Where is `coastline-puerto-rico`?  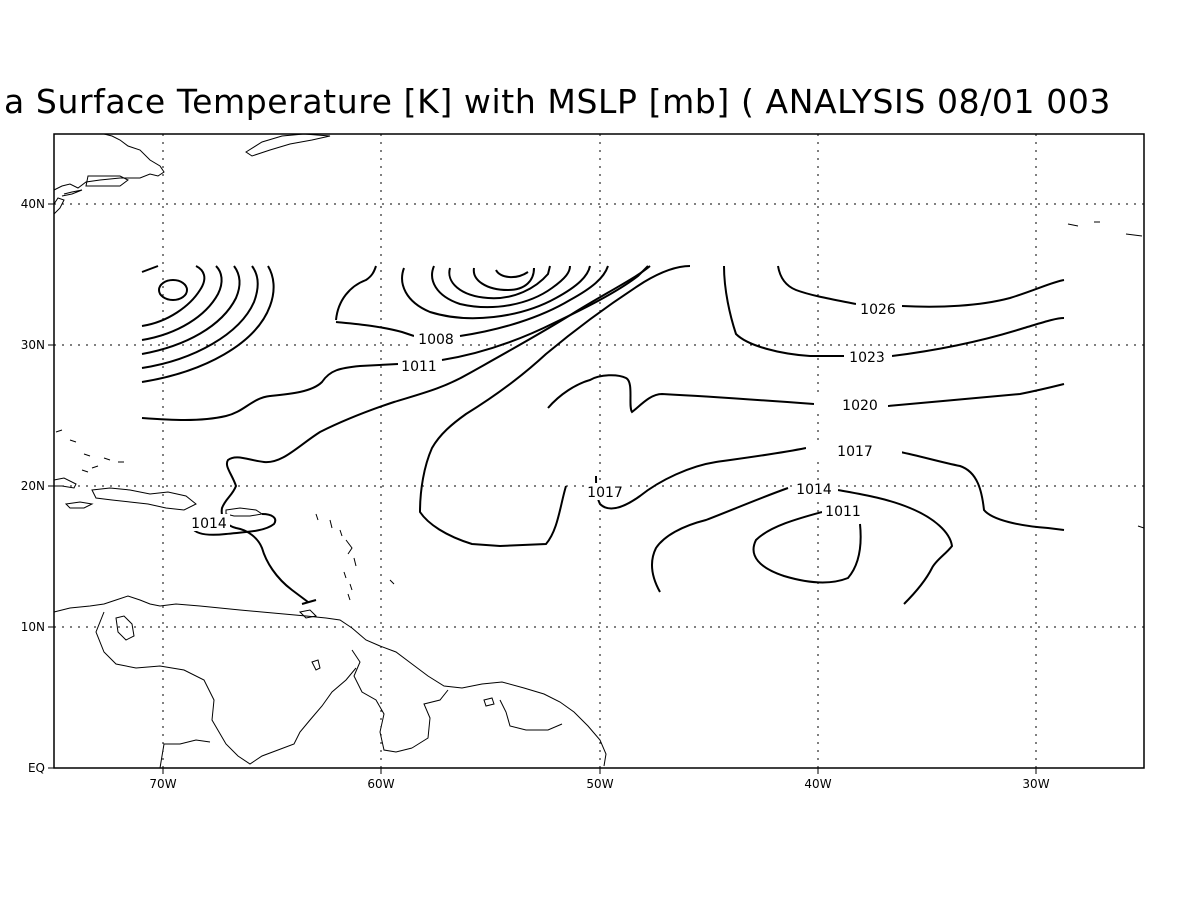 coastline-puerto-rico is located at coordinates (244, 512).